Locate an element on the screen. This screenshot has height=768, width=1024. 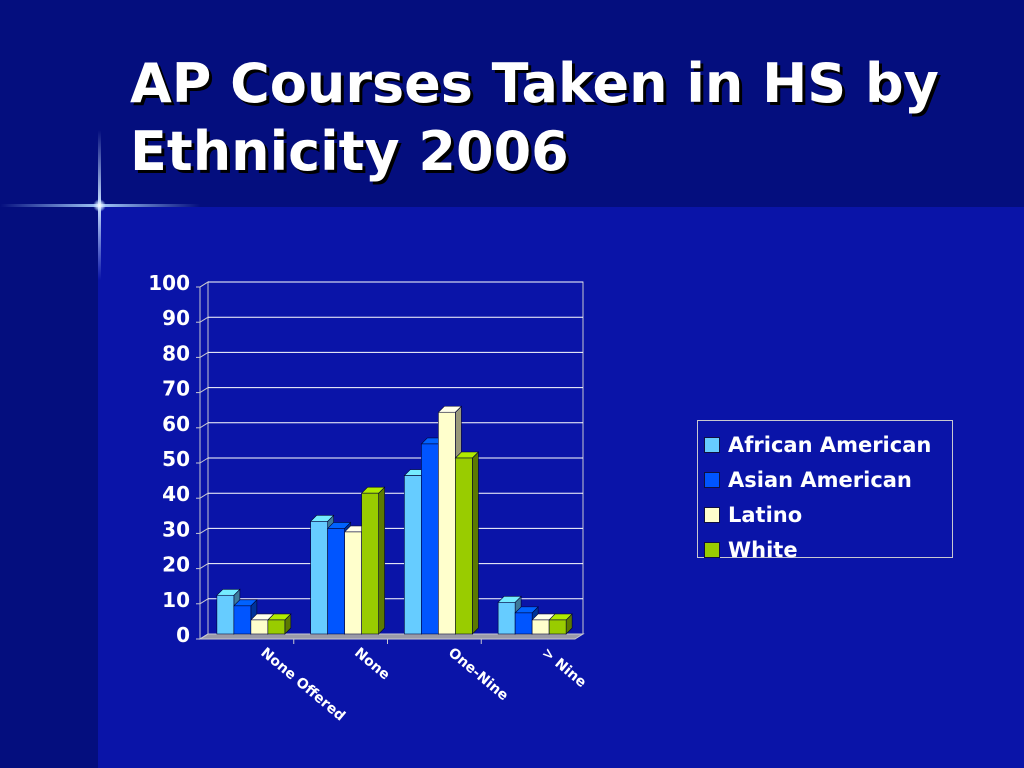
legend-label: Latino is located at coordinates (765, 514).